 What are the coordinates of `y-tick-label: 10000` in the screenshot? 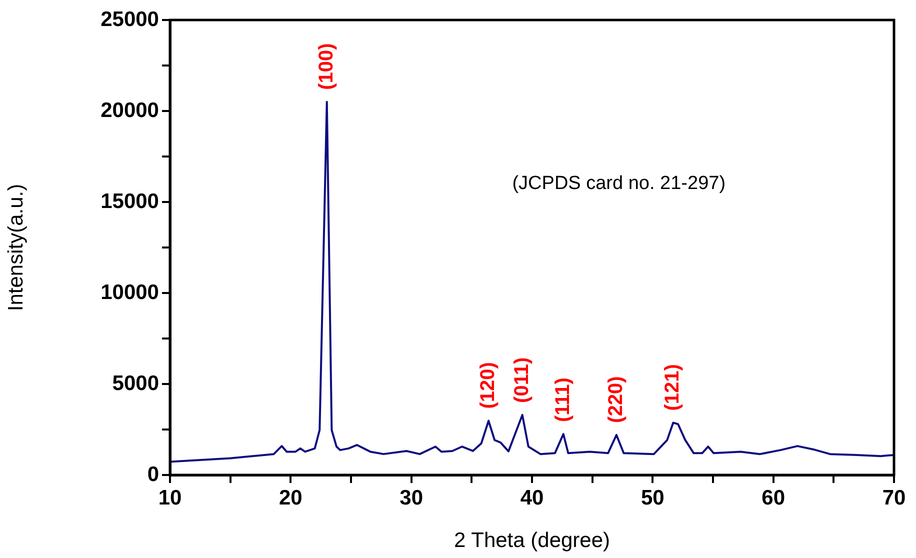 It's located at (129, 292).